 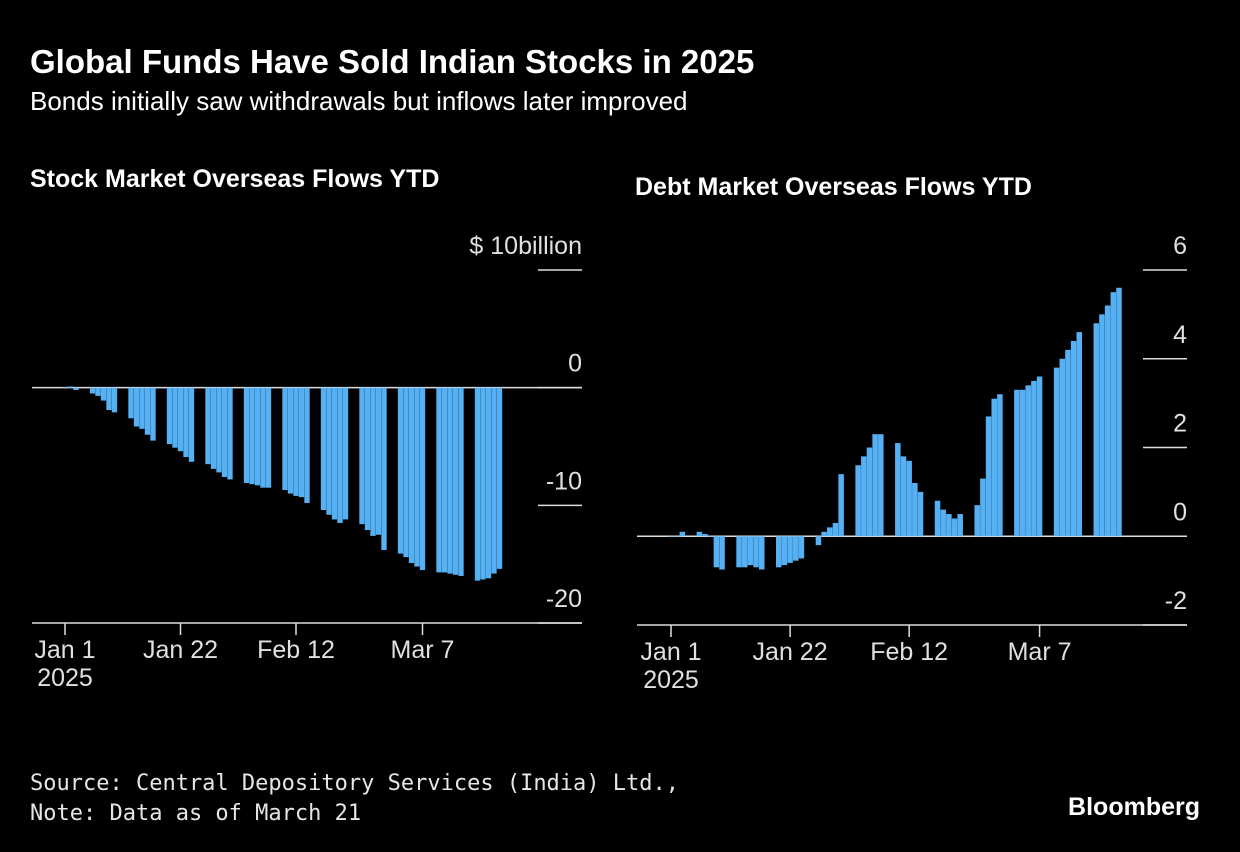 What do you see at coordinates (525, 246) in the screenshot?
I see `y-tick-label: $ 10billion` at bounding box center [525, 246].